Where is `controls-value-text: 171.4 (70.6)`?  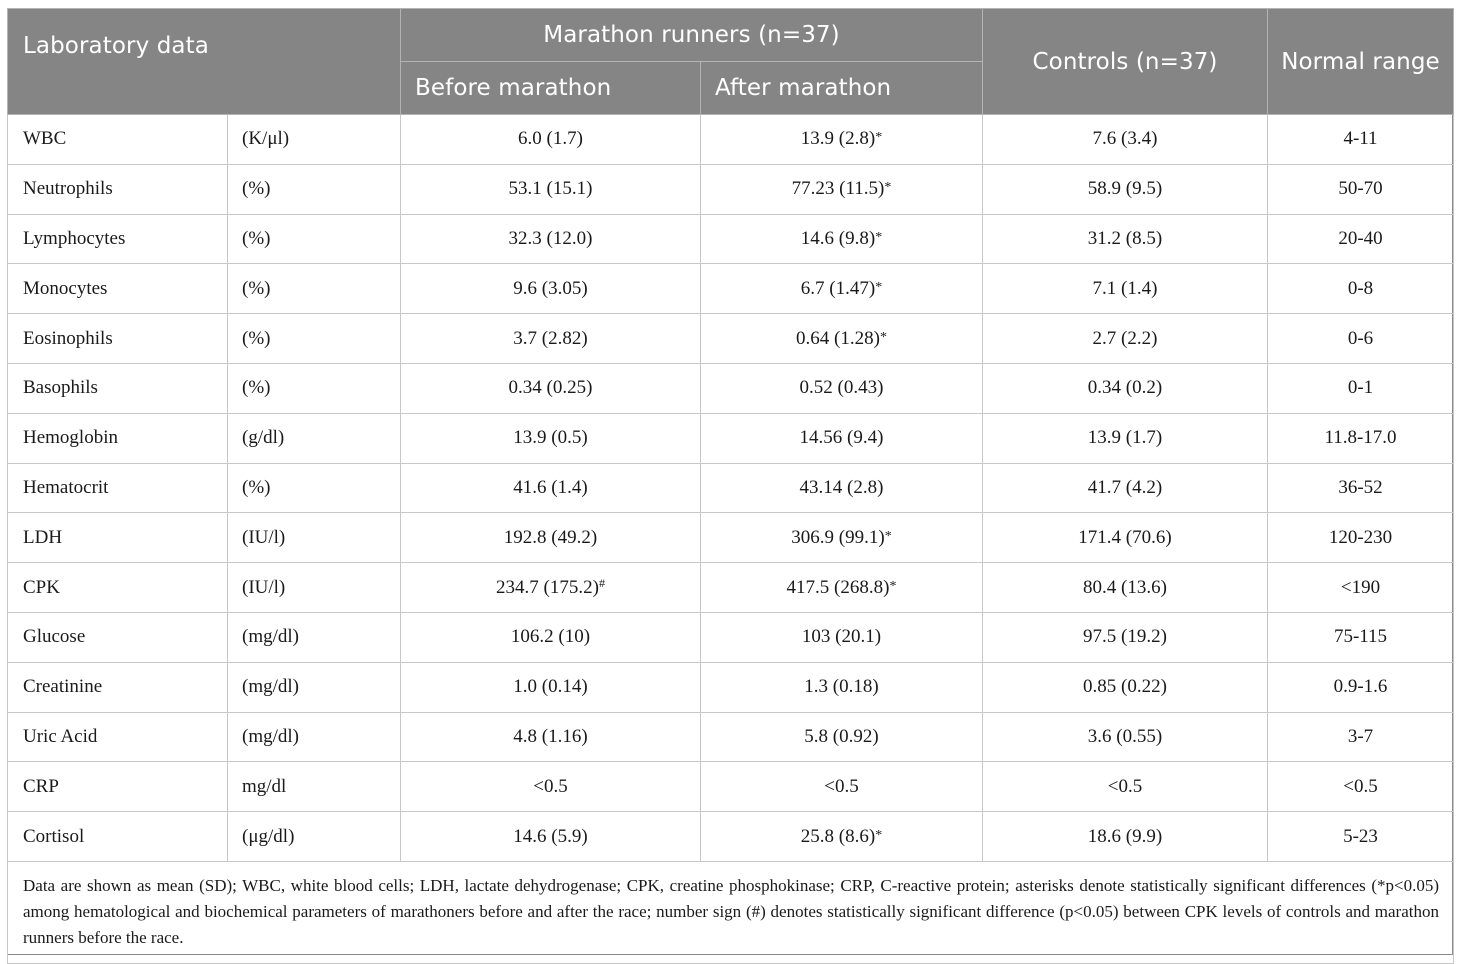
controls-value-text: 171.4 (70.6) is located at coordinates (1125, 537).